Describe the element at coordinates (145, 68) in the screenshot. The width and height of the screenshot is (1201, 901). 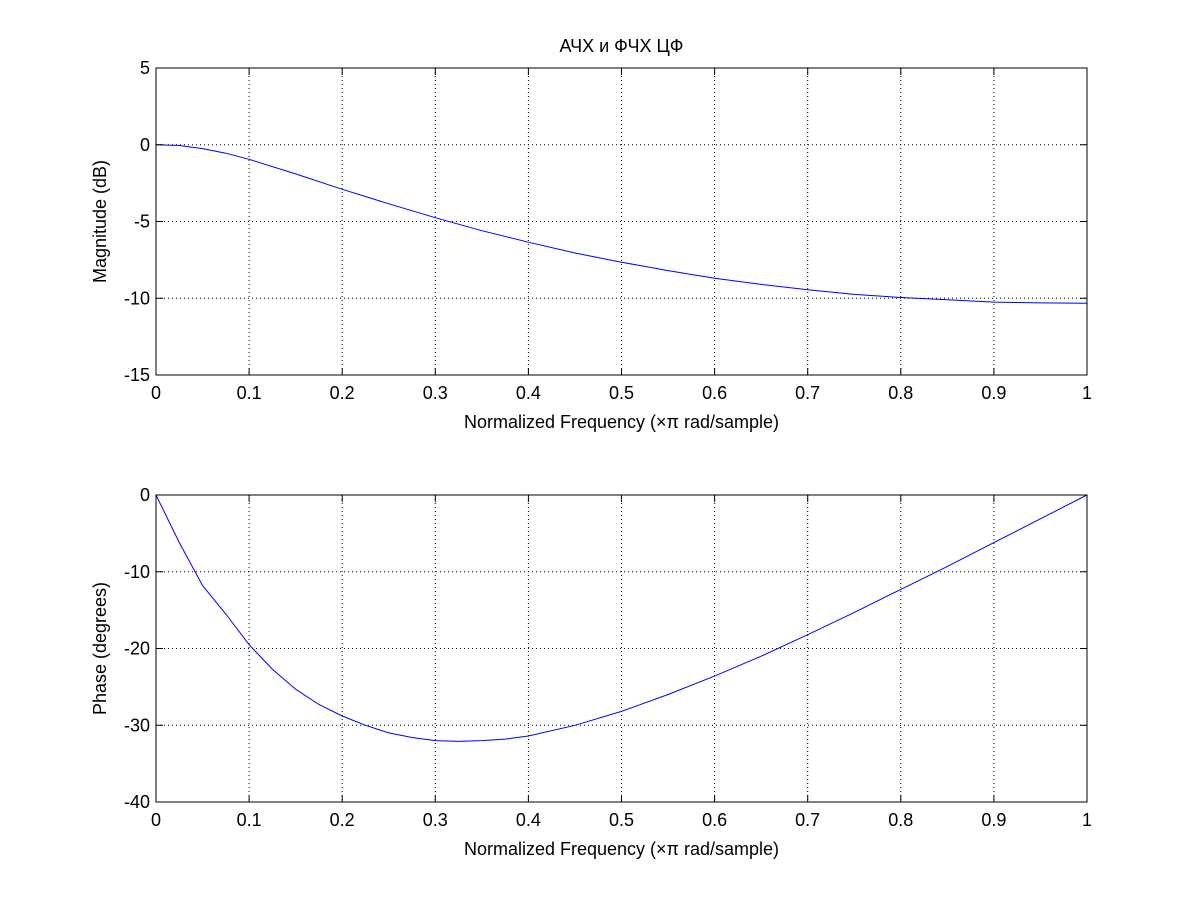
I see `magnitude-y-tick-label: 5` at that location.